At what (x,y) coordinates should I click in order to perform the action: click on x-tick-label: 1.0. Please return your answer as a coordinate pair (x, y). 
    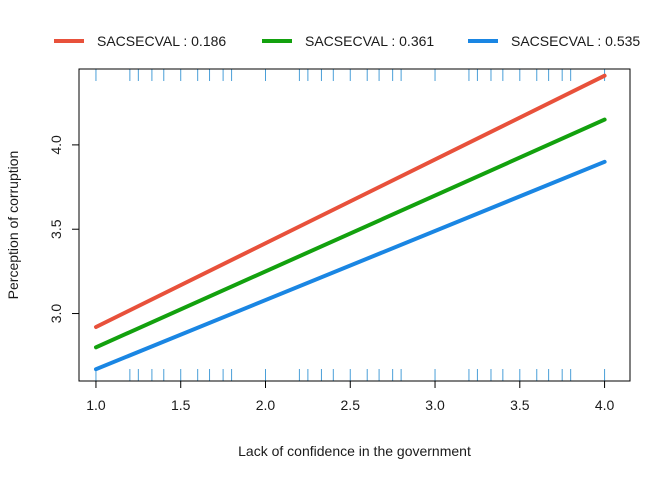
    Looking at the image, I should click on (96, 405).